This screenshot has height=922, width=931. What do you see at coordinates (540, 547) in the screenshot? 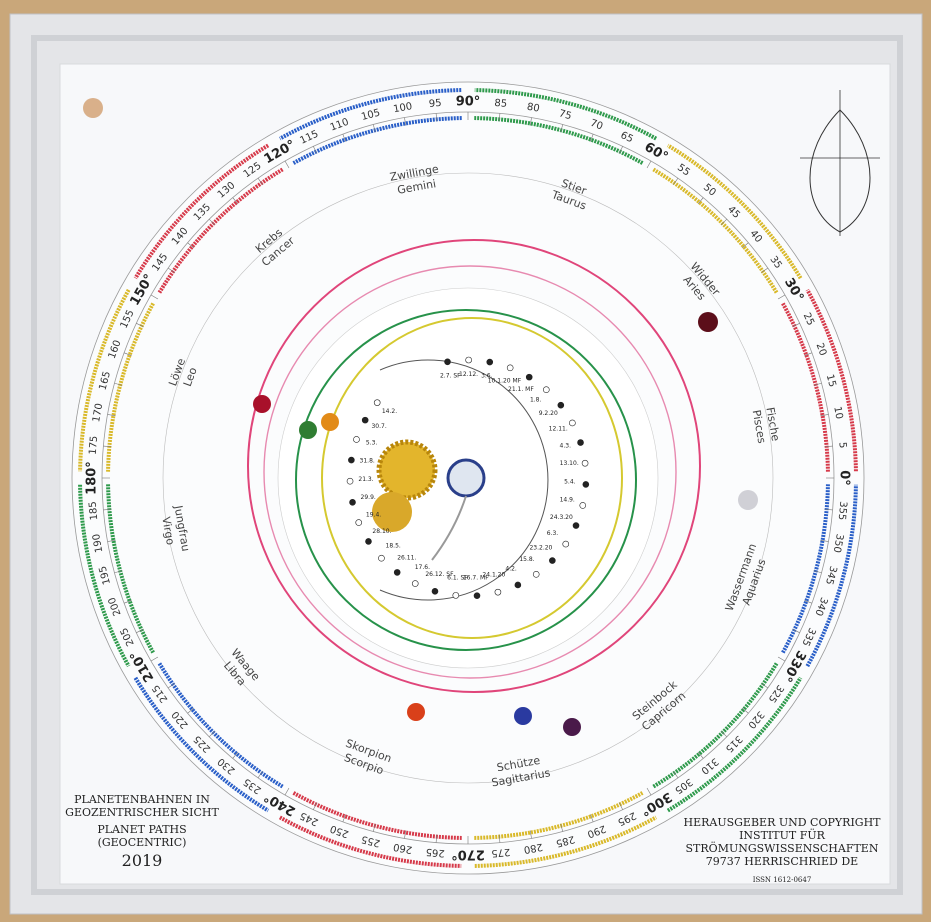
I see `date-label: 23.2.20` at bounding box center [540, 547].